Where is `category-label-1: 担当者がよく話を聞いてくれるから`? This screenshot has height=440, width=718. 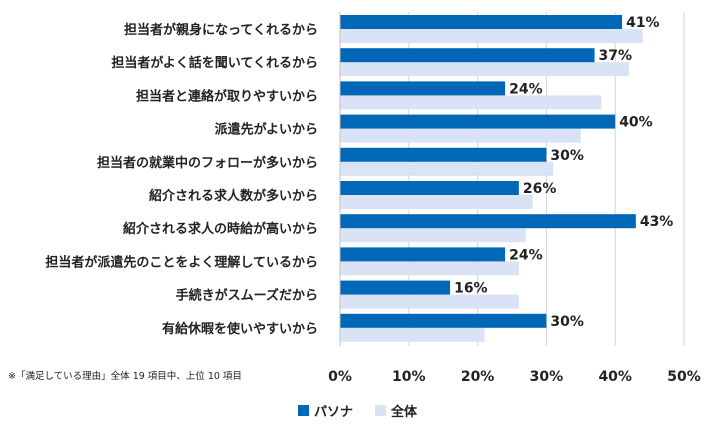 category-label-1: 担当者がよく話を聞いてくれるから is located at coordinates (214, 63).